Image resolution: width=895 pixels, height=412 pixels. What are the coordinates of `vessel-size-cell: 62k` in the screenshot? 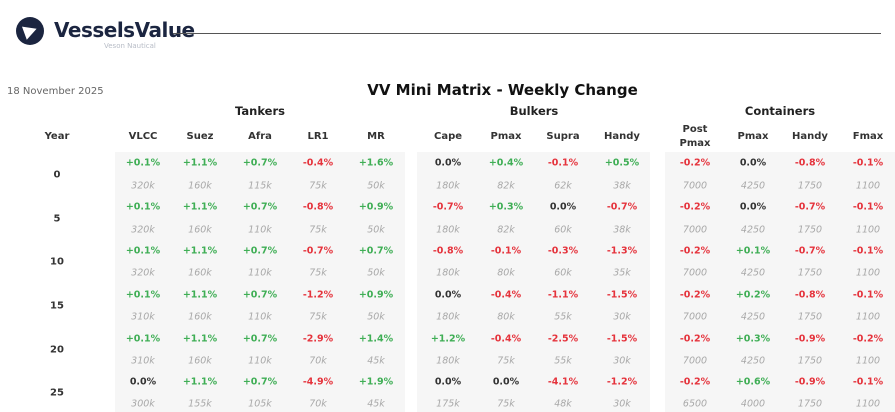 It's located at (563, 186).